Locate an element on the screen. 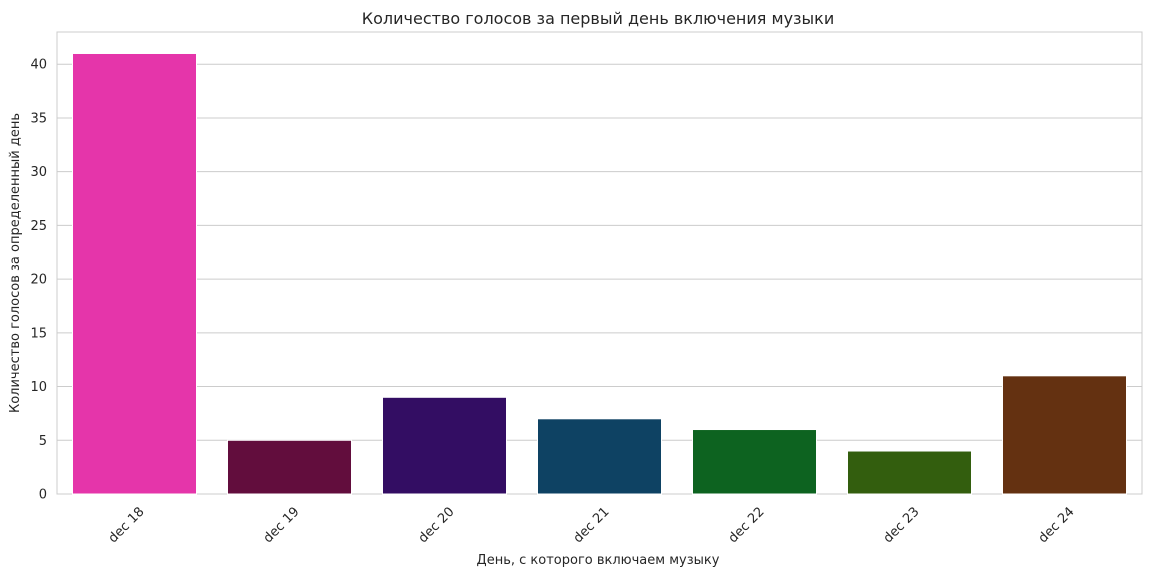  x-tick-label: dec 20 is located at coordinates (437, 525).